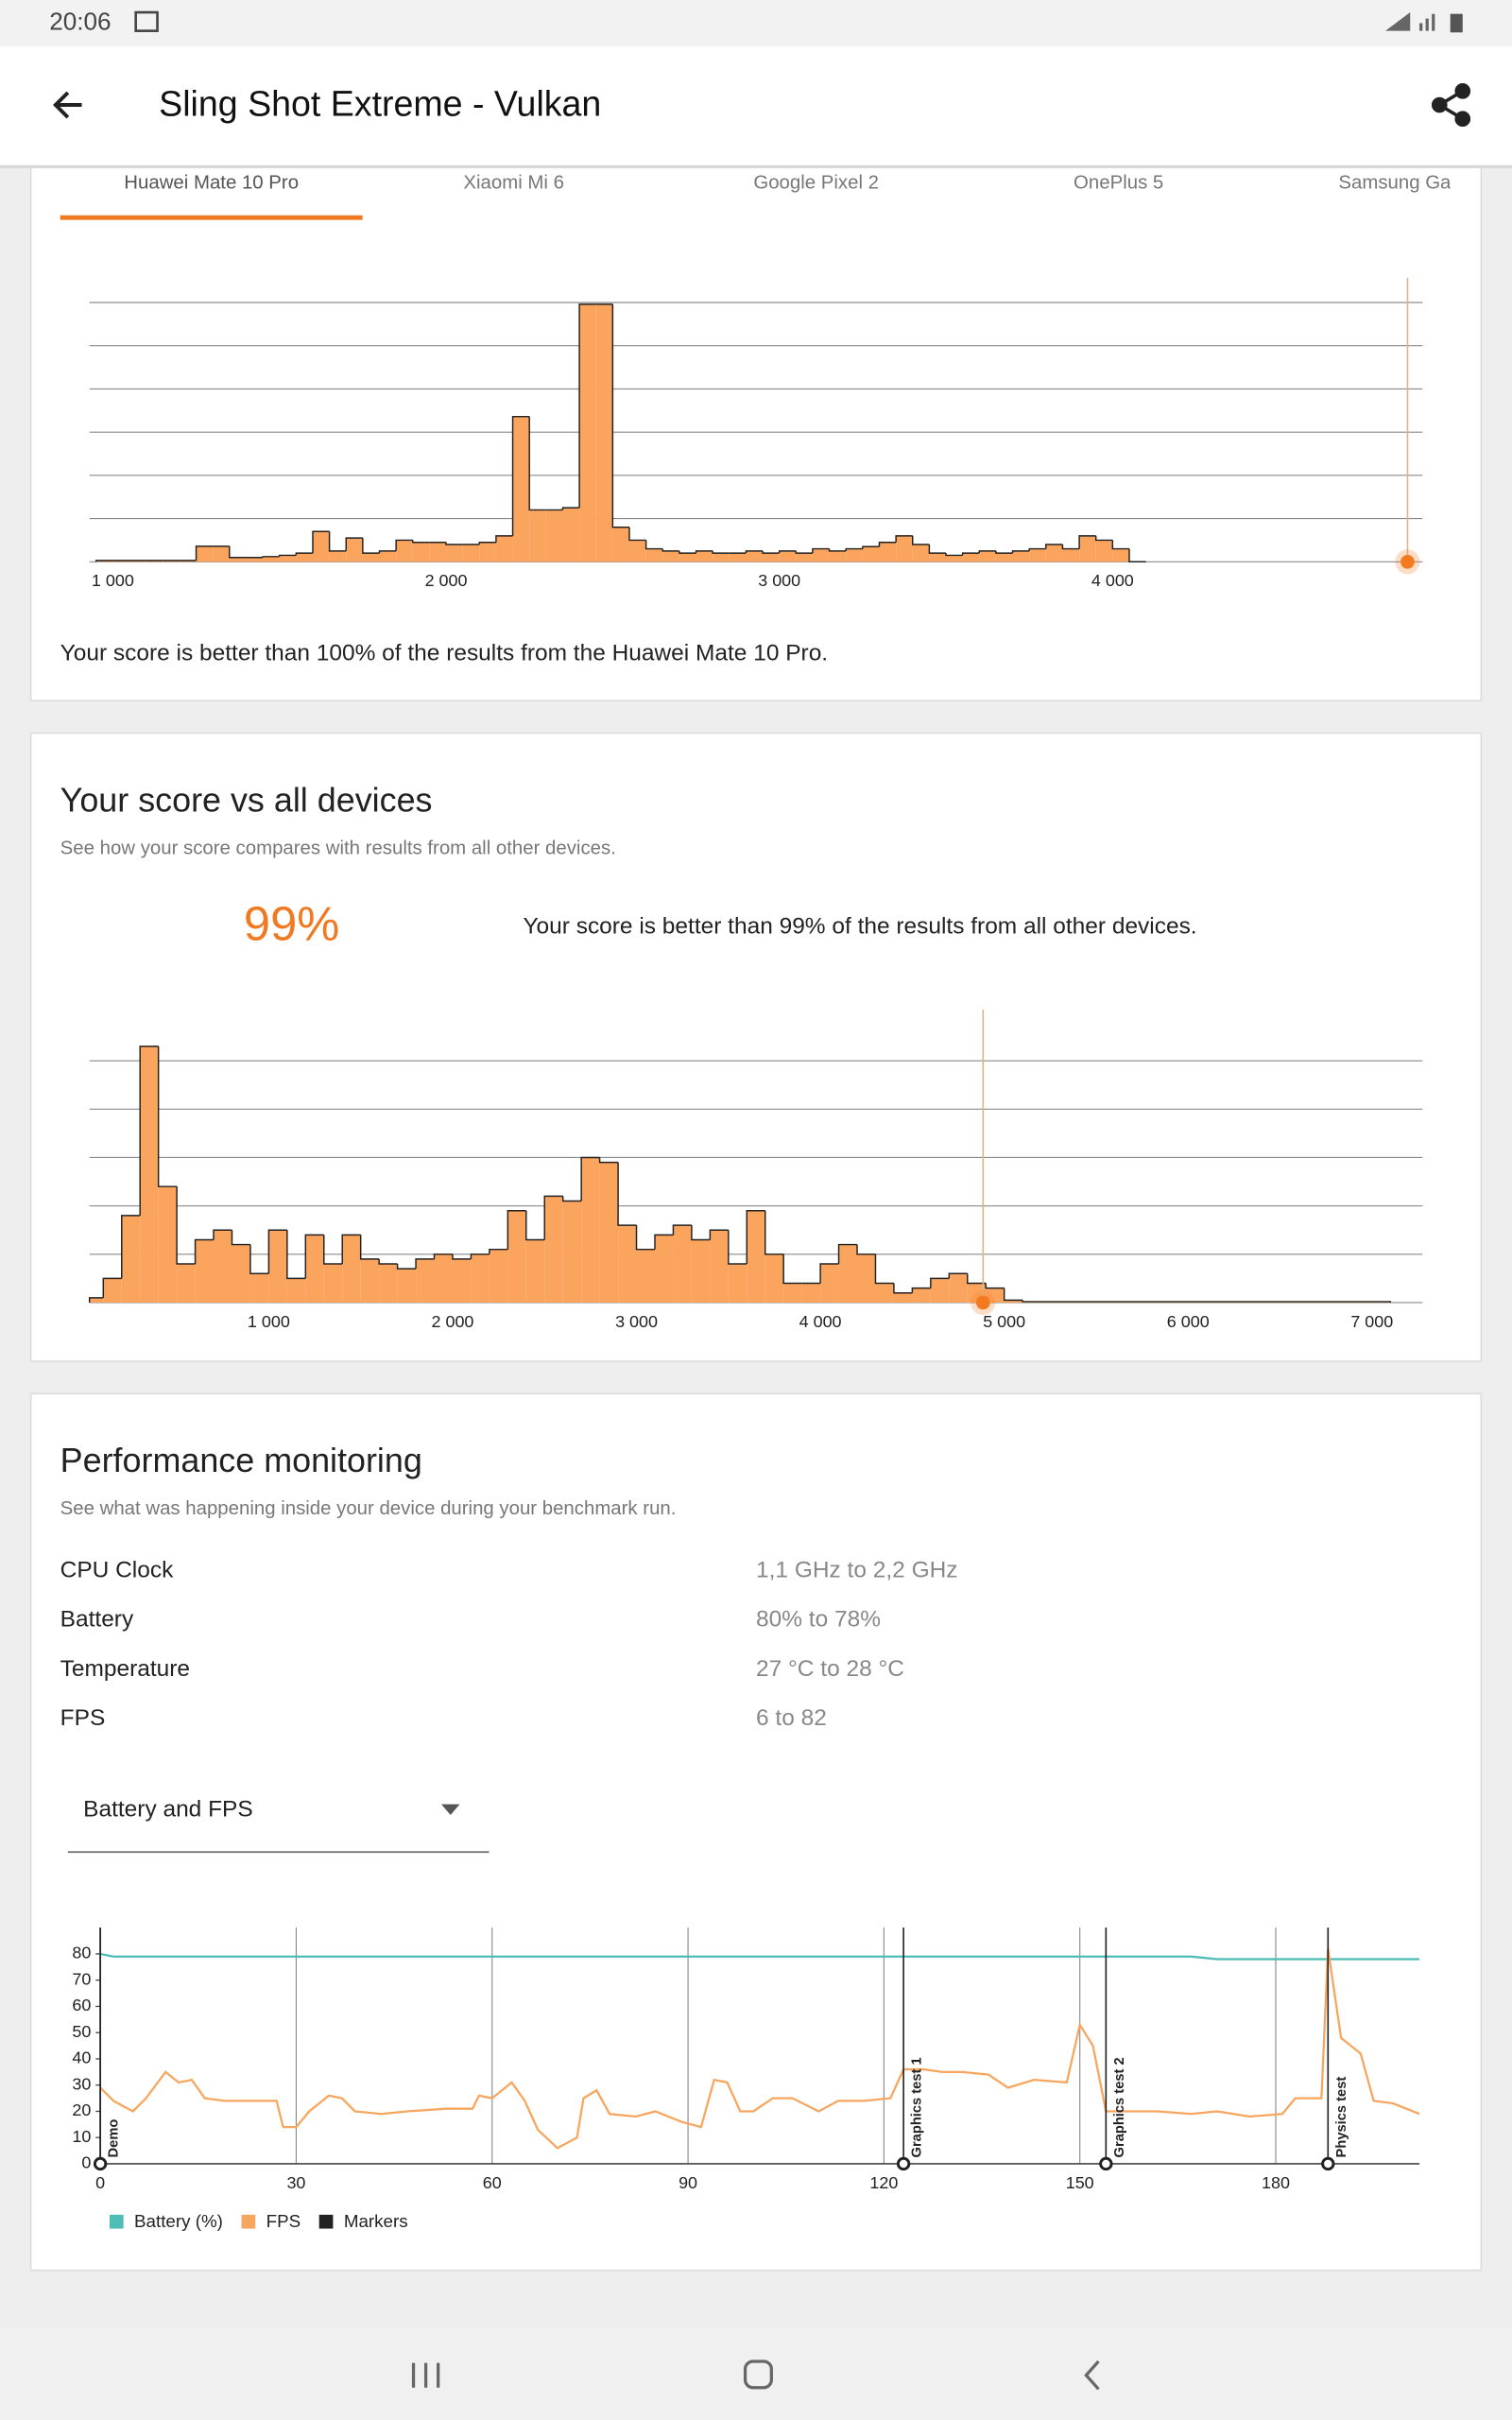 The width and height of the screenshot is (1512, 2420). I want to click on x-tick-label: 30, so click(295, 2182).